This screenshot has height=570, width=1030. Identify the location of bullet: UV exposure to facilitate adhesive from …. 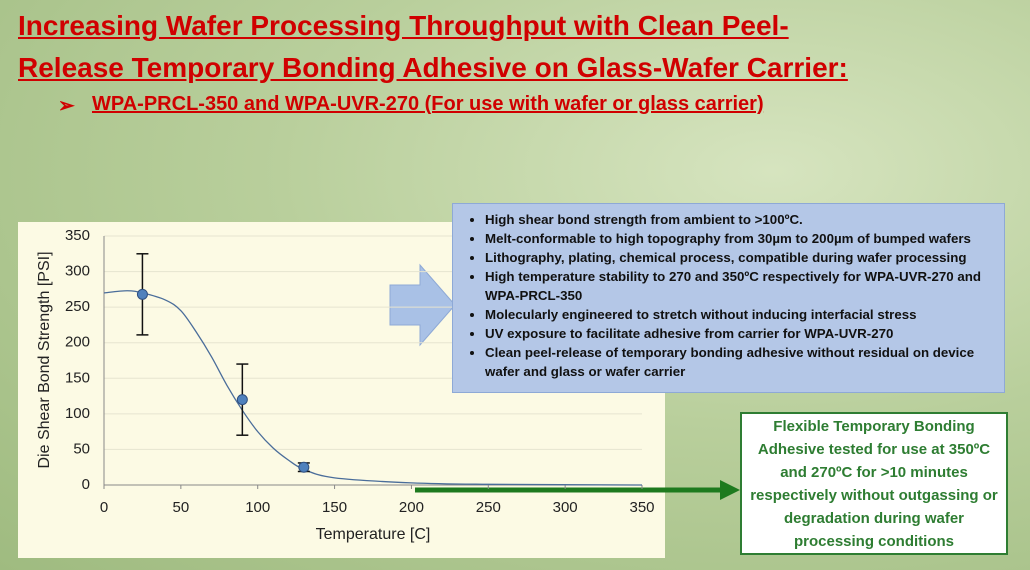
(740, 333).